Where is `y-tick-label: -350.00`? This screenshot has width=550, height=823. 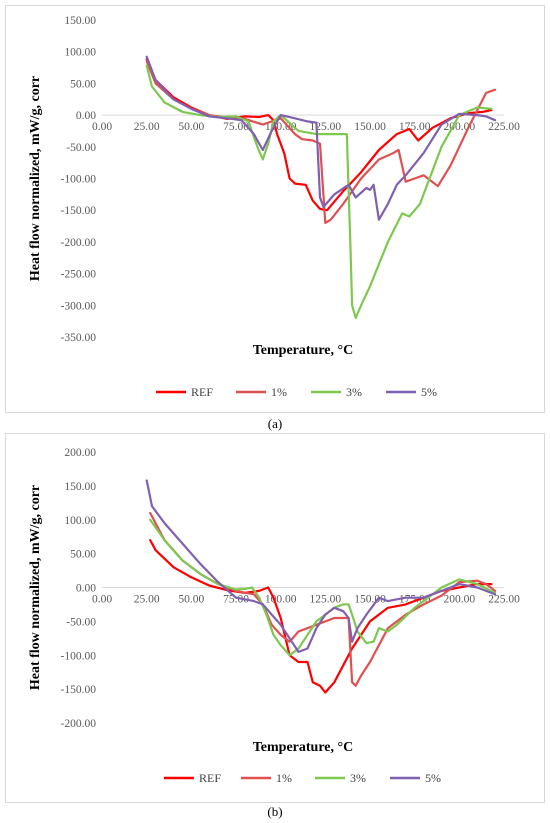 y-tick-label: -350.00 is located at coordinates (79, 338).